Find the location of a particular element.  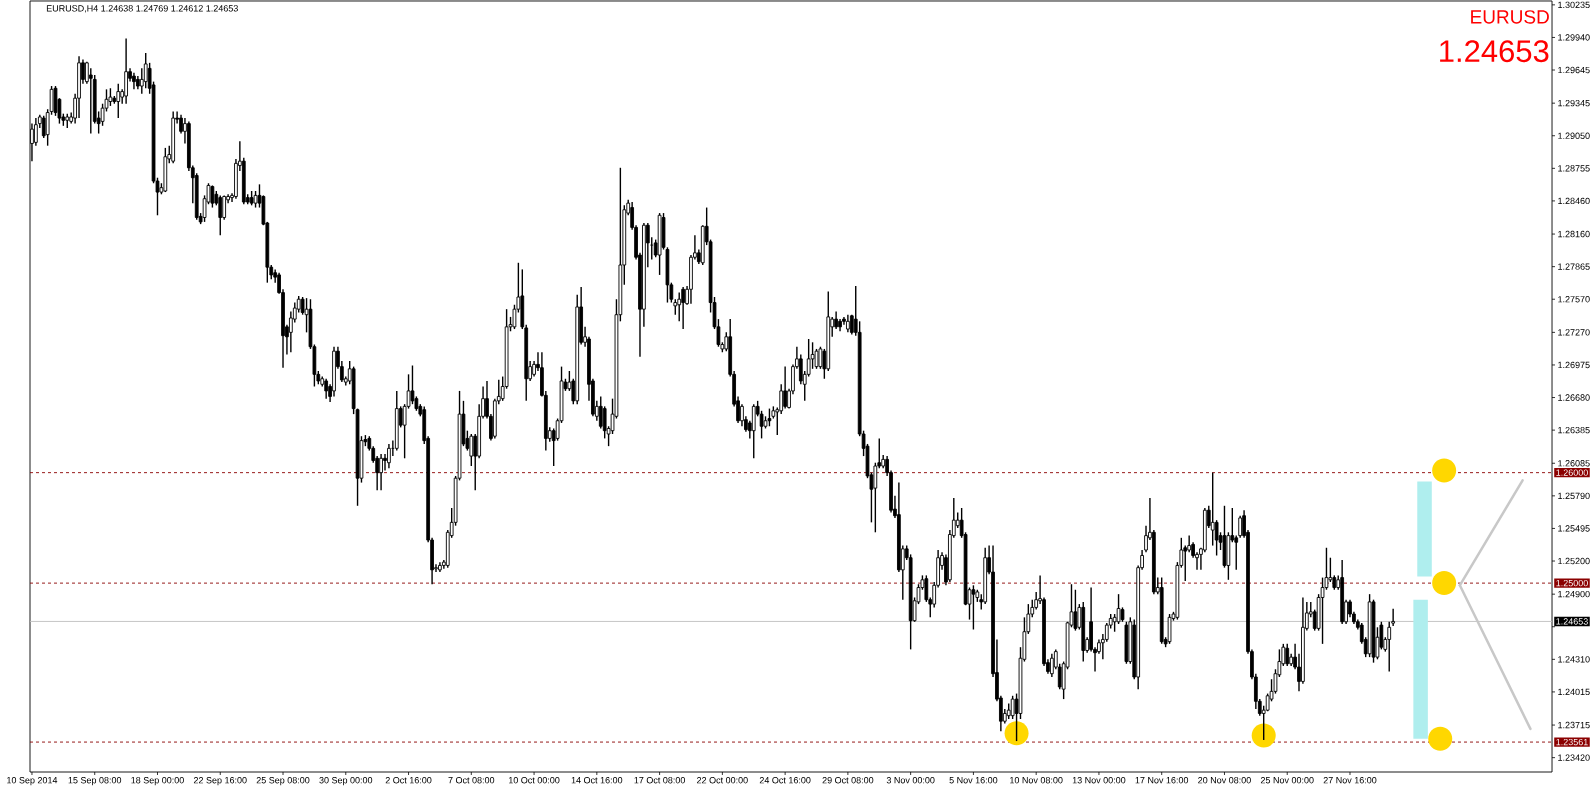

y-tick-label: 1.27270 is located at coordinates (1574, 332).